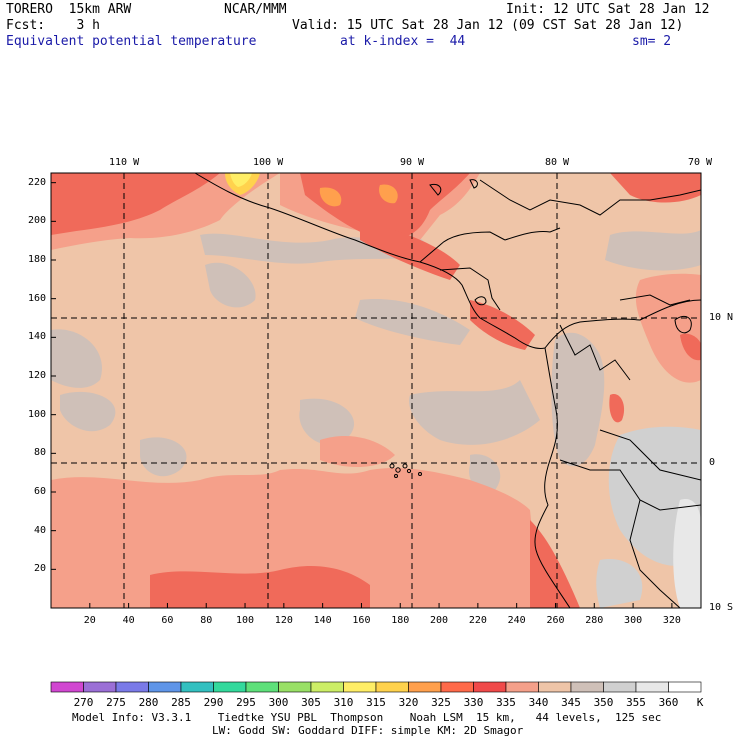 The image size is (740, 740). I want to click on y-tick-label: 120, so click(36, 375).